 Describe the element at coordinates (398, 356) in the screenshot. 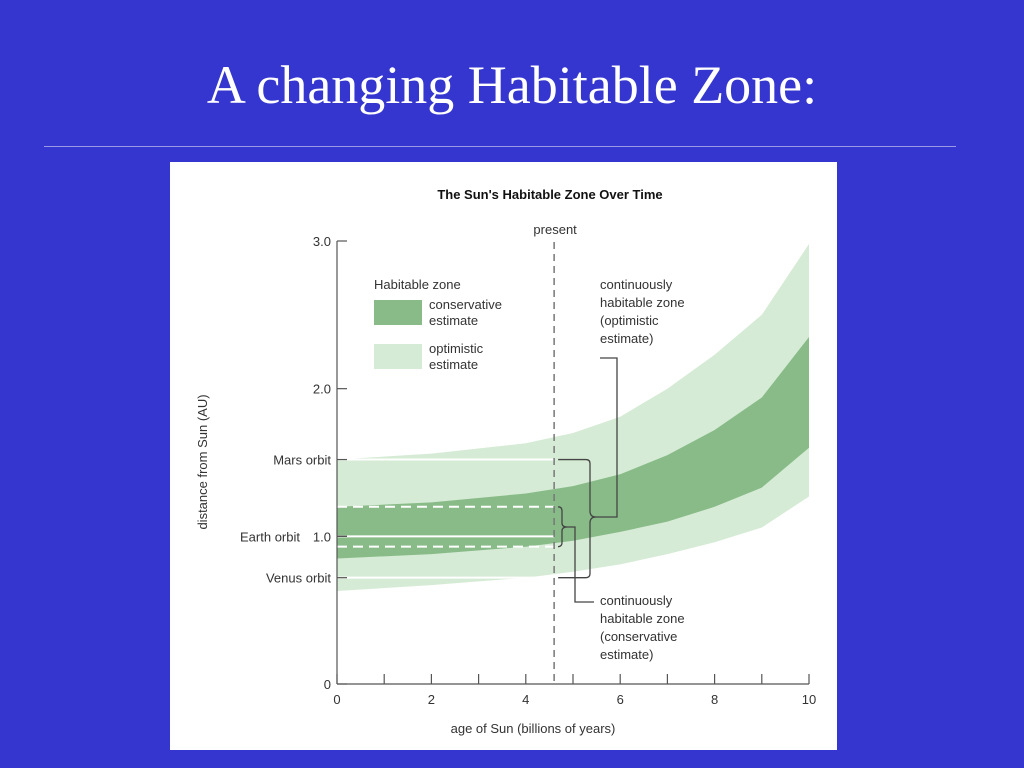

I see `legend-swatch-optimistic` at that location.